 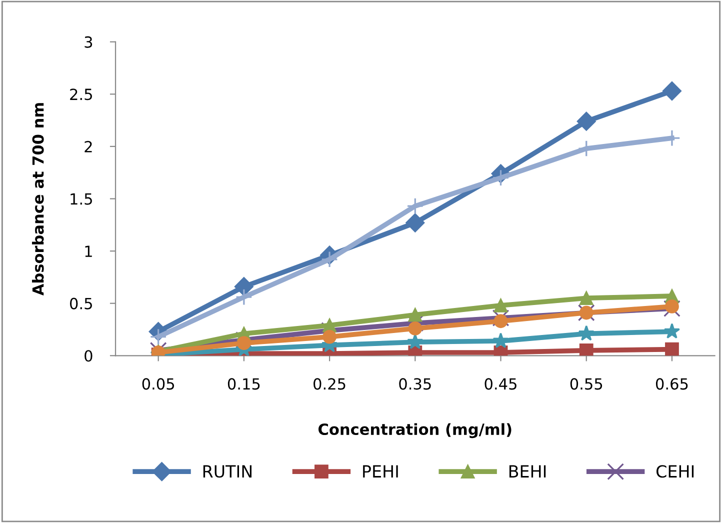 What do you see at coordinates (227, 471) in the screenshot?
I see `legend-label: RUTIN` at bounding box center [227, 471].